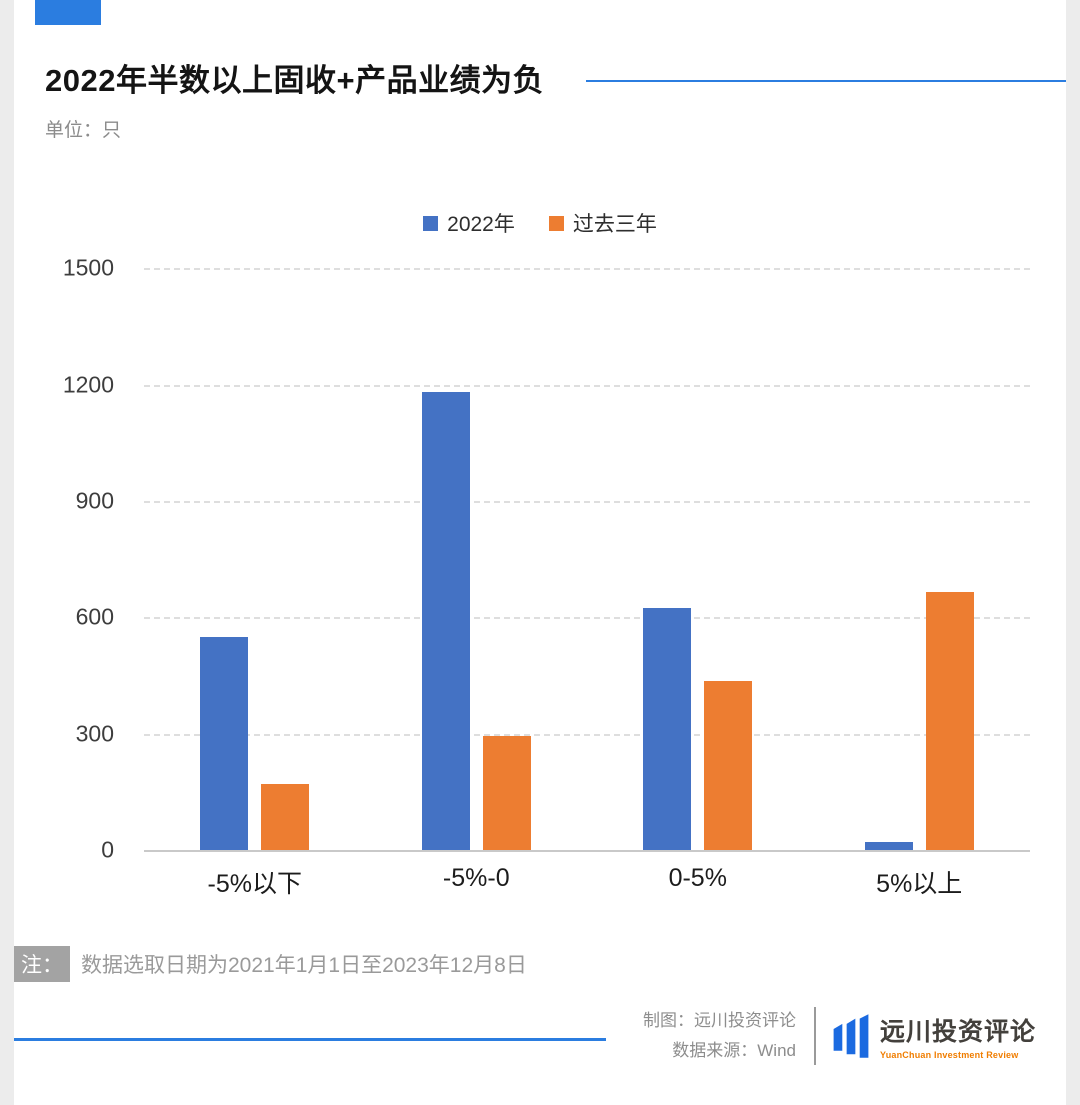 This screenshot has height=1105, width=1080. What do you see at coordinates (614, 225) in the screenshot?
I see `legend-label-past-three-years: 过去三年` at bounding box center [614, 225].